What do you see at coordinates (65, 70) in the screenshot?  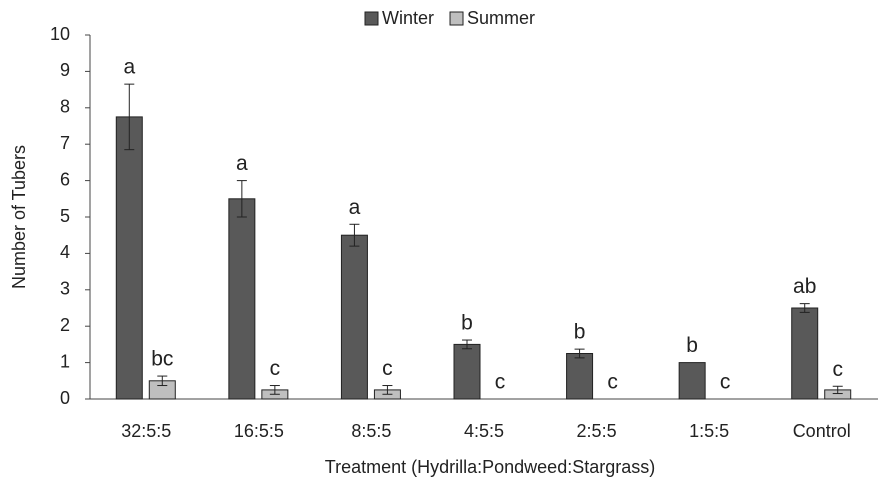 I see `y-tick-label: 9` at bounding box center [65, 70].